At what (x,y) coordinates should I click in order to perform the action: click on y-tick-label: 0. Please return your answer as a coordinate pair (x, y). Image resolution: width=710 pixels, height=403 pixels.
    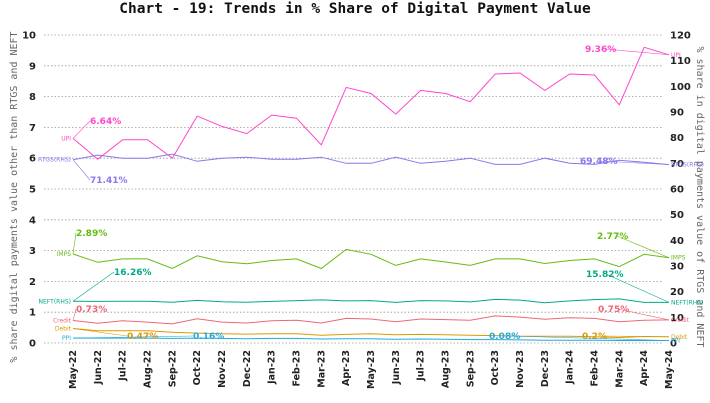
    Looking at the image, I should click on (32, 344).